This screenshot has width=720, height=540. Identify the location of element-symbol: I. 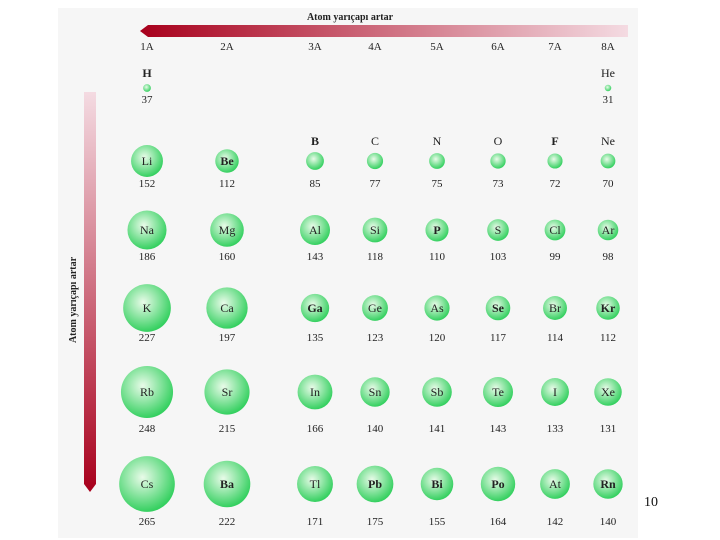
(555, 392).